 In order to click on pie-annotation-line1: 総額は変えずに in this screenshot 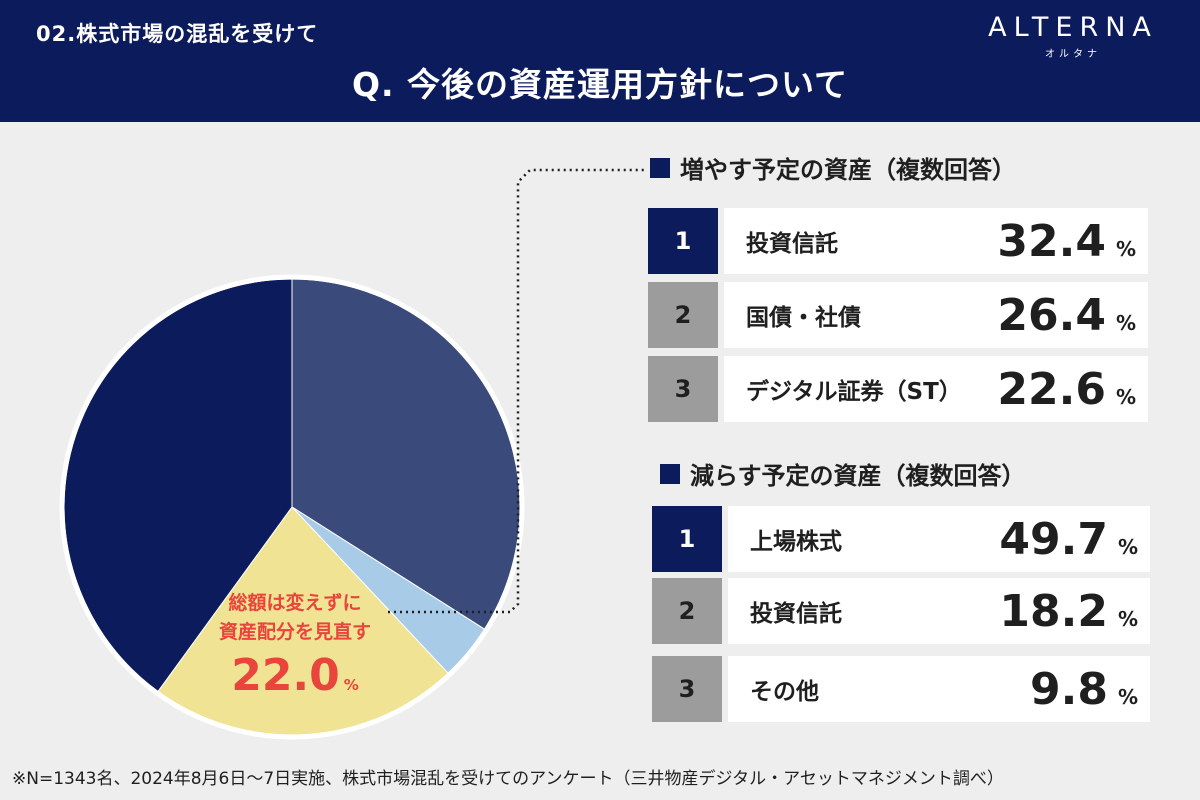, I will do `click(295, 603)`.